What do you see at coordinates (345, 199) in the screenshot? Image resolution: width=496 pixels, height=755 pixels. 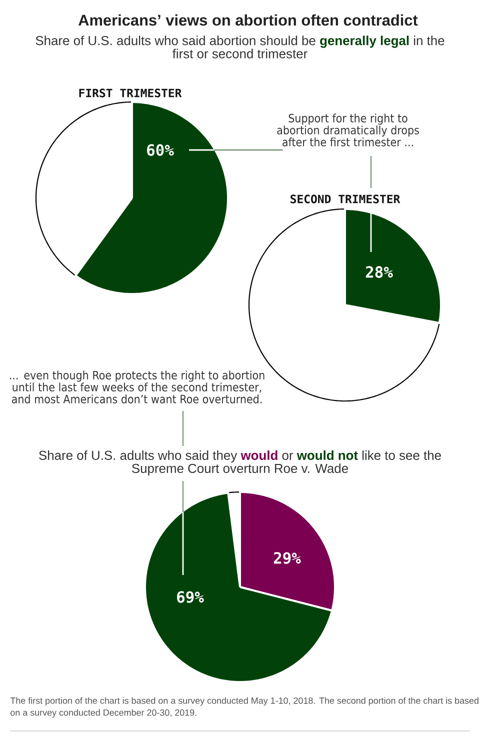 I see `chart-title: SECOND TRIMESTER` at bounding box center [345, 199].